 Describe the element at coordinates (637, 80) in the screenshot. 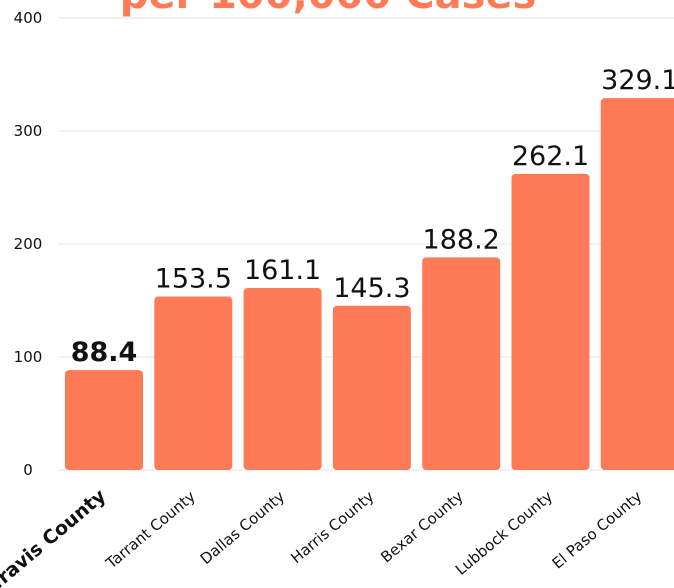

I see `data-label: 329.1` at that location.